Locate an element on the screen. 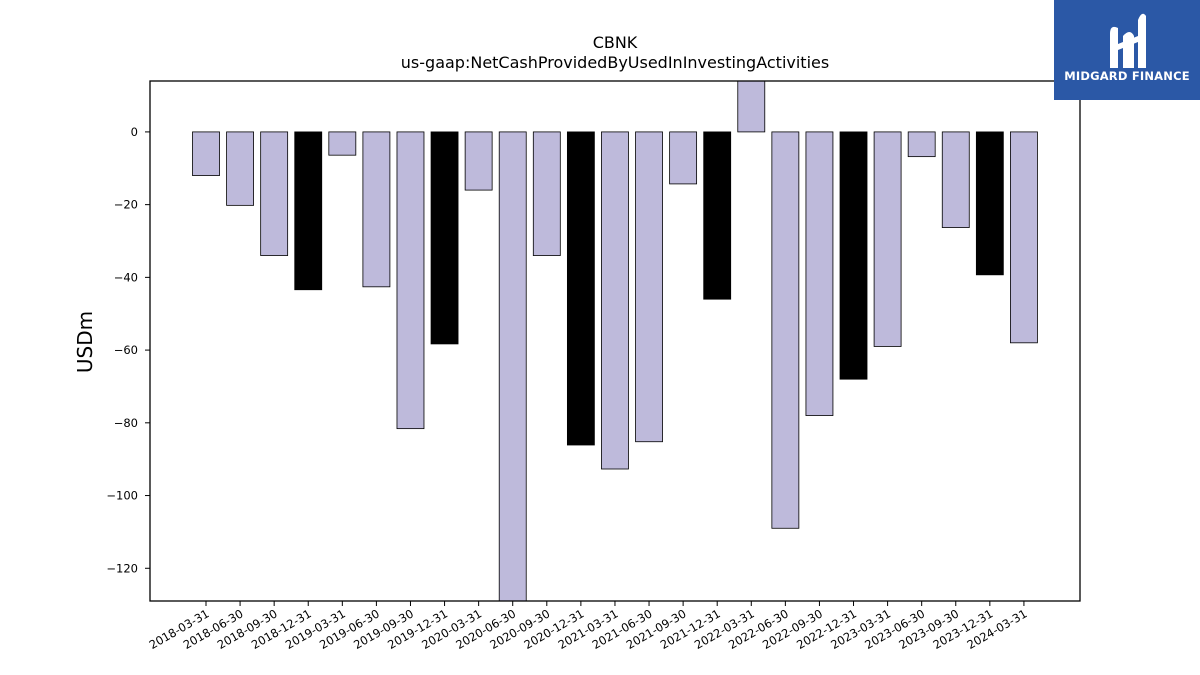 This screenshot has width=1200, height=675. y-tick-label: −60 is located at coordinates (126, 350).